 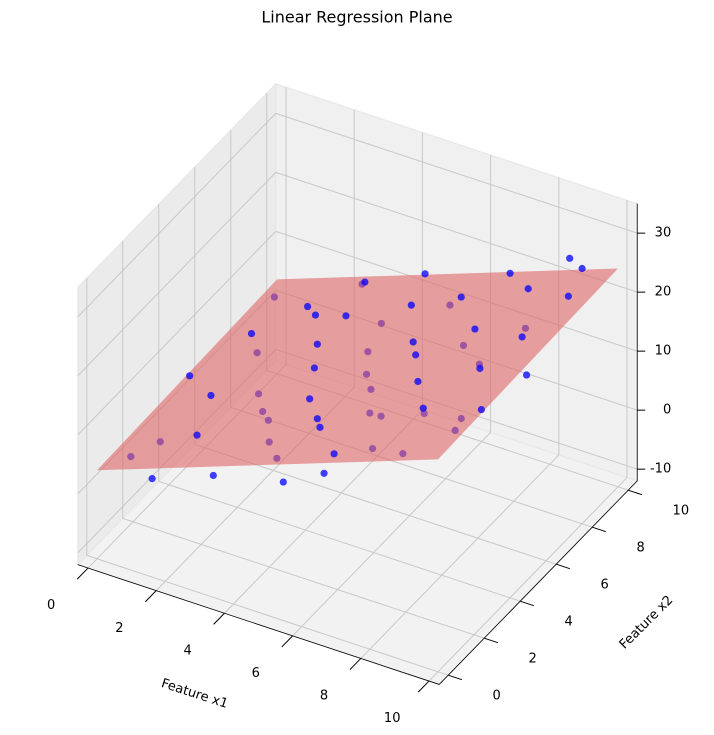 What do you see at coordinates (324, 696) in the screenshot?
I see `x-tick-label: 8` at bounding box center [324, 696].